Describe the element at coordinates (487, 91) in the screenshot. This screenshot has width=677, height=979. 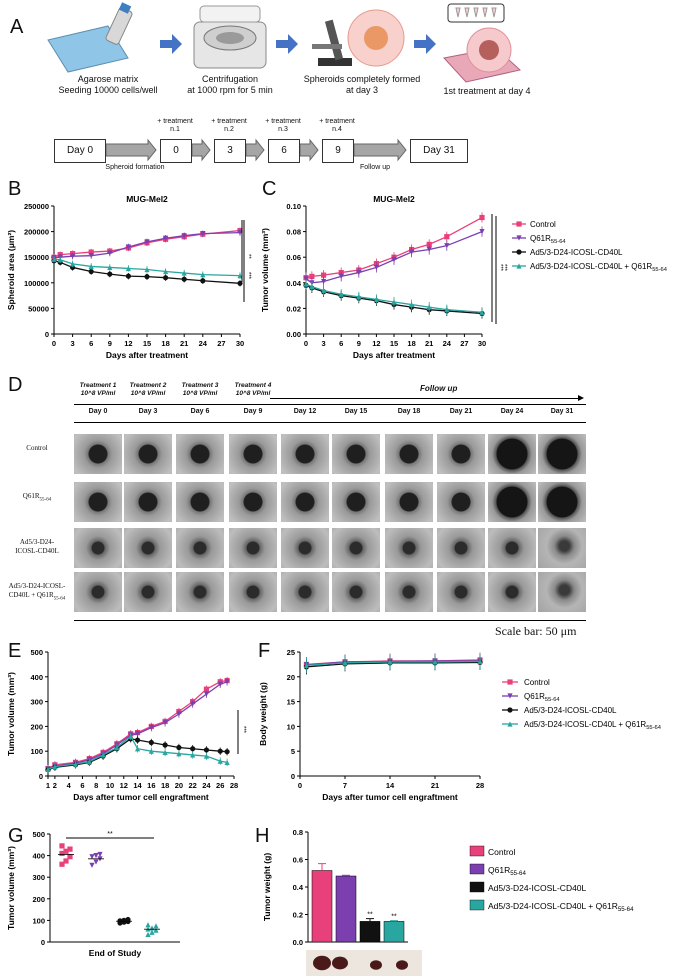
I see `step4-caption: 1st treatment at day 4` at that location.